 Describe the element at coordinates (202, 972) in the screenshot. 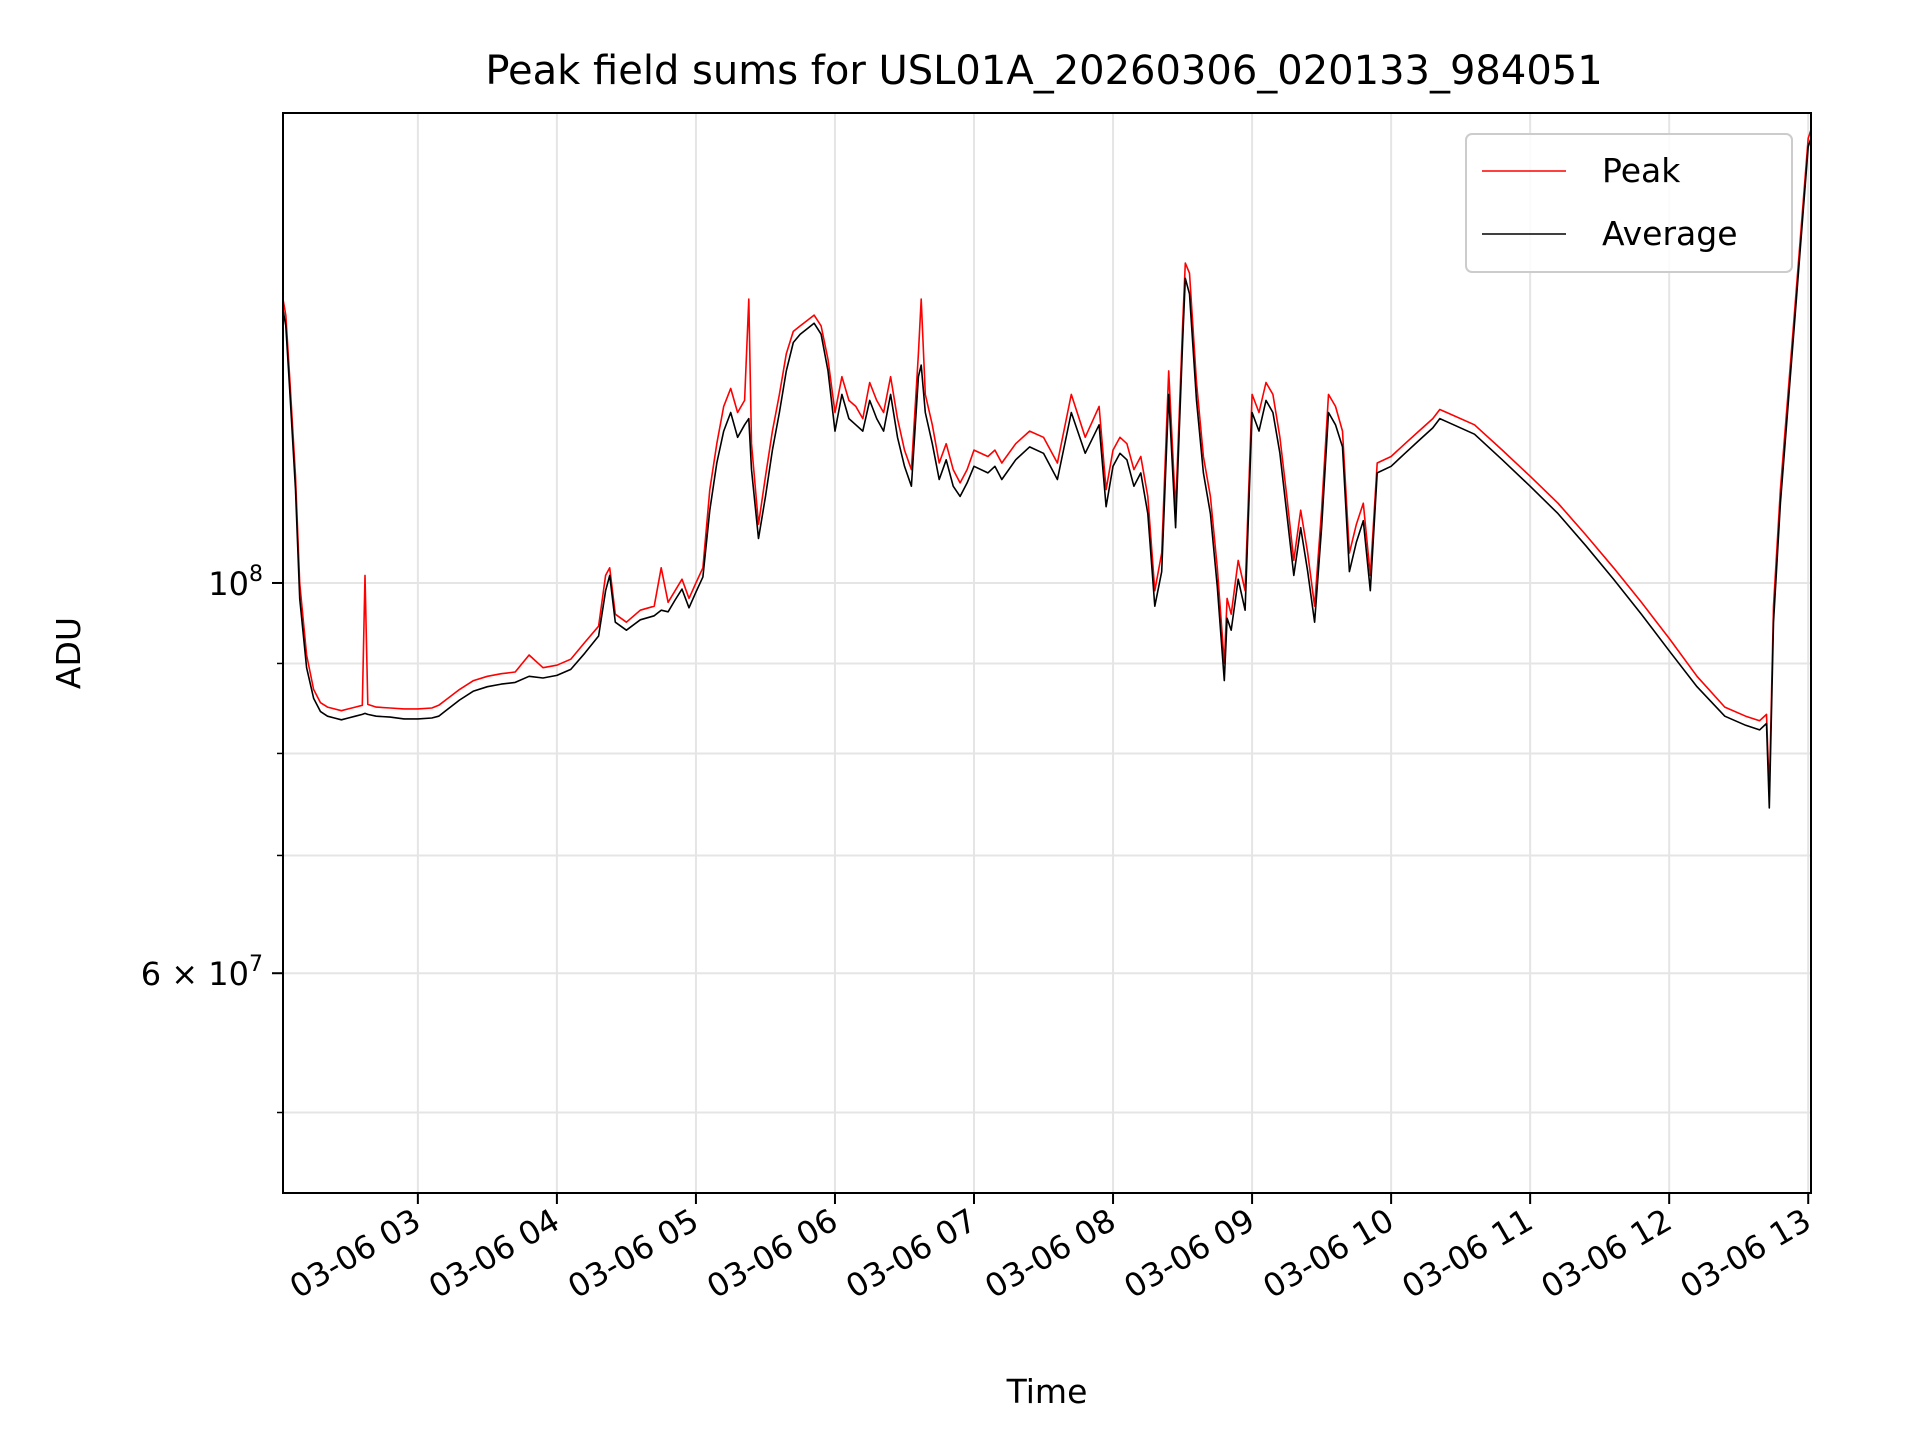

I see `y-tick-label: 6 × 107` at that location.